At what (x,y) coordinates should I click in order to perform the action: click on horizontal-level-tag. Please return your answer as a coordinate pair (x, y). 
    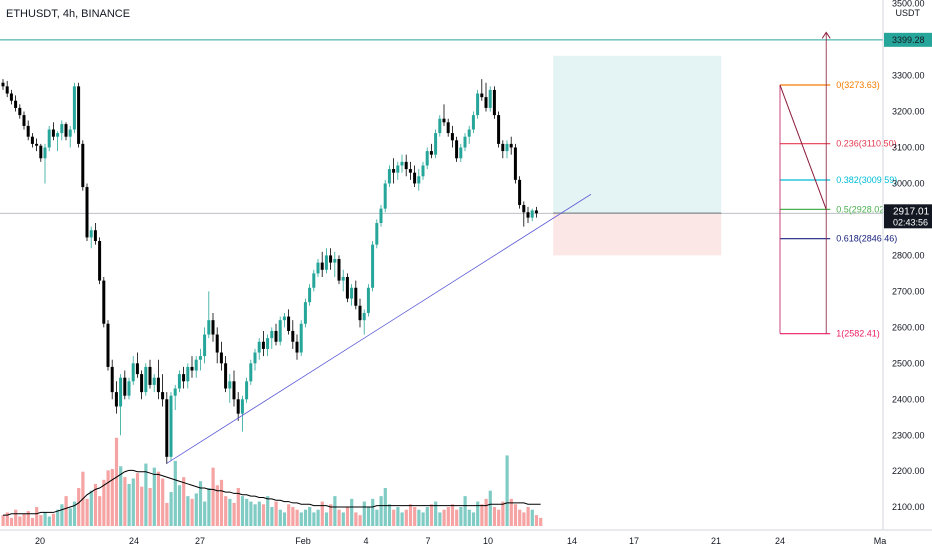
    Looking at the image, I should click on (908, 39).